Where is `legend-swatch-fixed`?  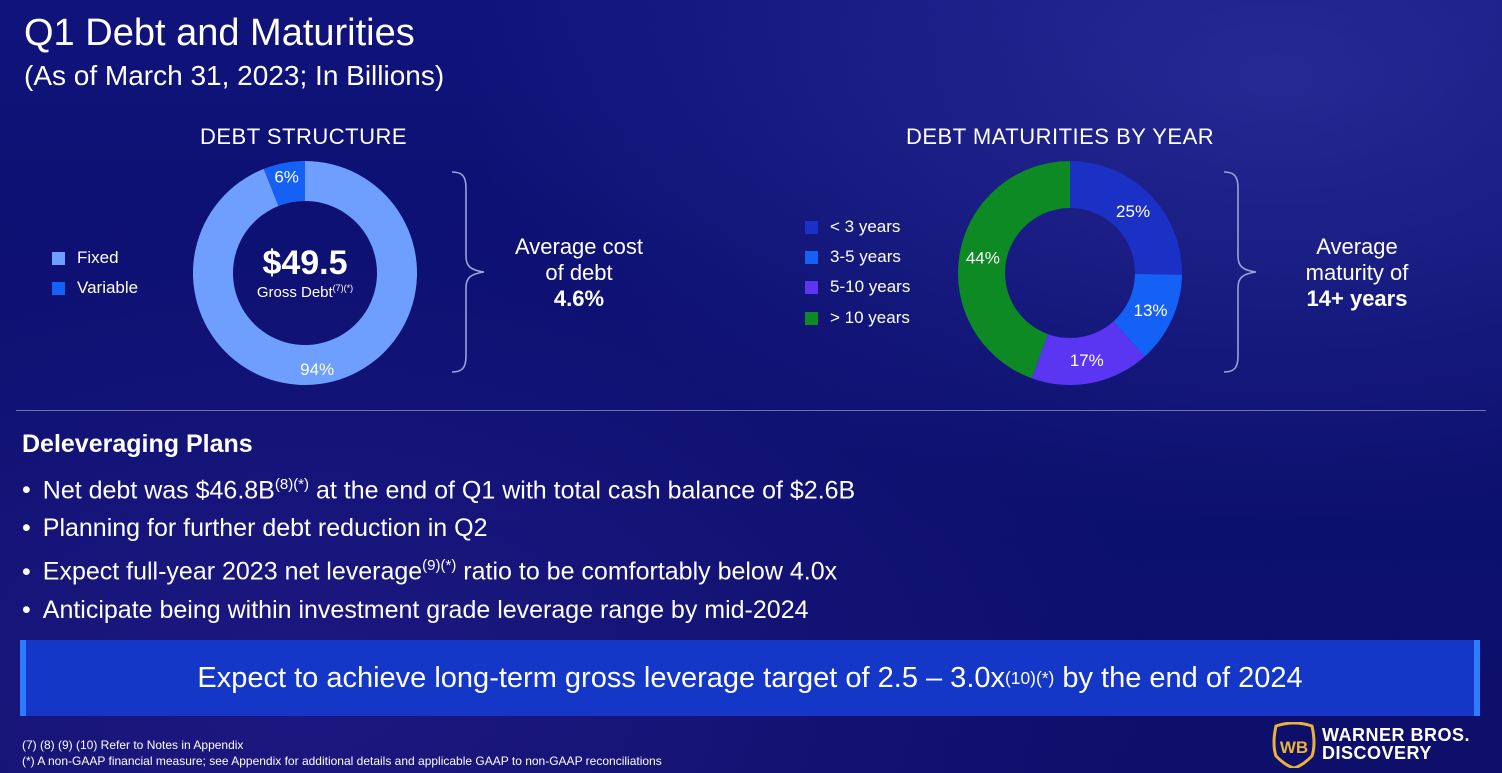
legend-swatch-fixed is located at coordinates (58, 258).